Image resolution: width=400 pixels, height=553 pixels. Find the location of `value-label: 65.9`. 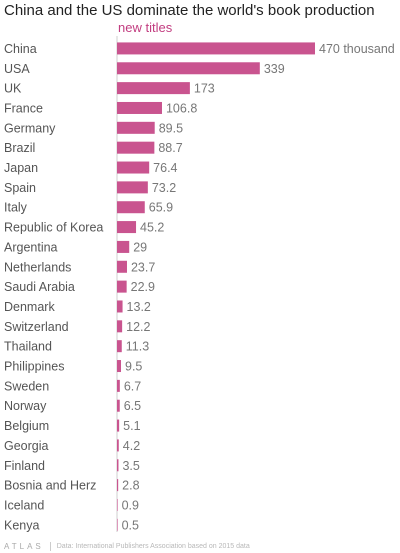

value-label: 65.9 is located at coordinates (161, 208).